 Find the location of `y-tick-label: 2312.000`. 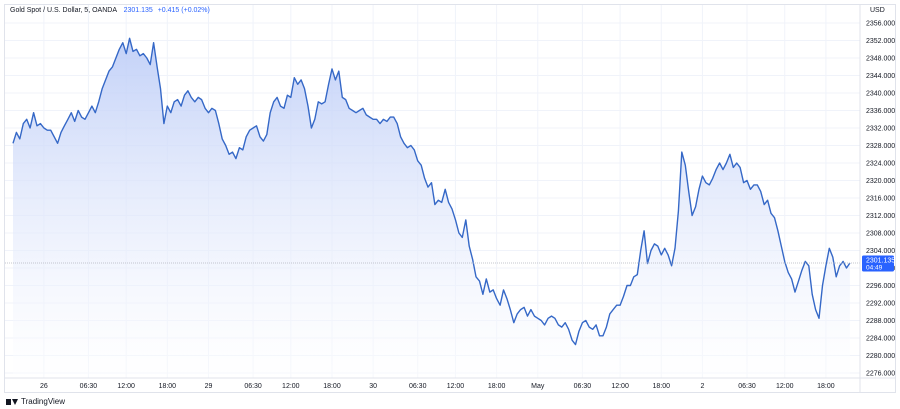

y-tick-label: 2312.000 is located at coordinates (880, 216).